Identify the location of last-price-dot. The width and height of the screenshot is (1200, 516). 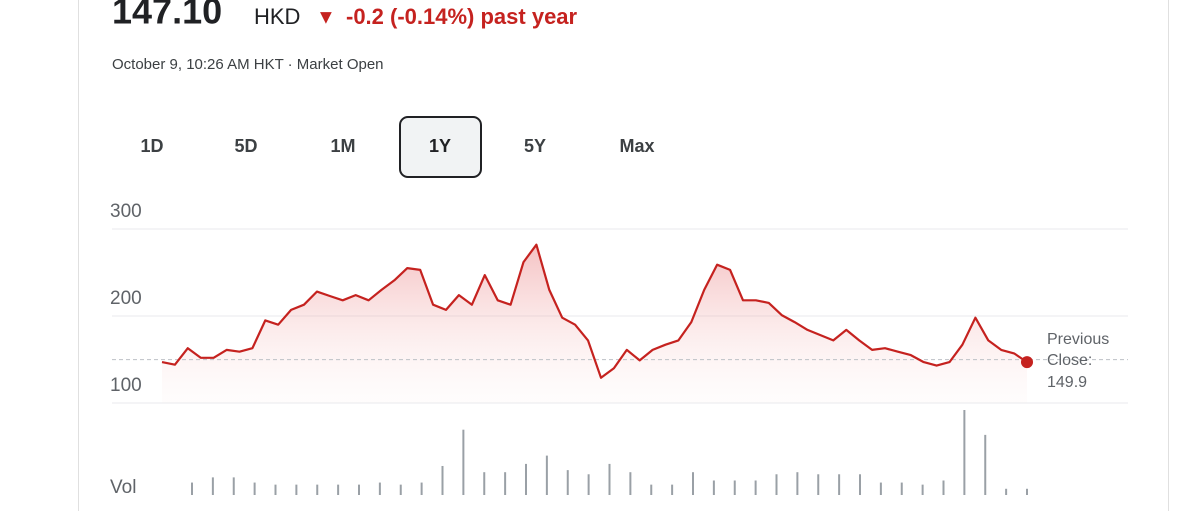
(1027, 362).